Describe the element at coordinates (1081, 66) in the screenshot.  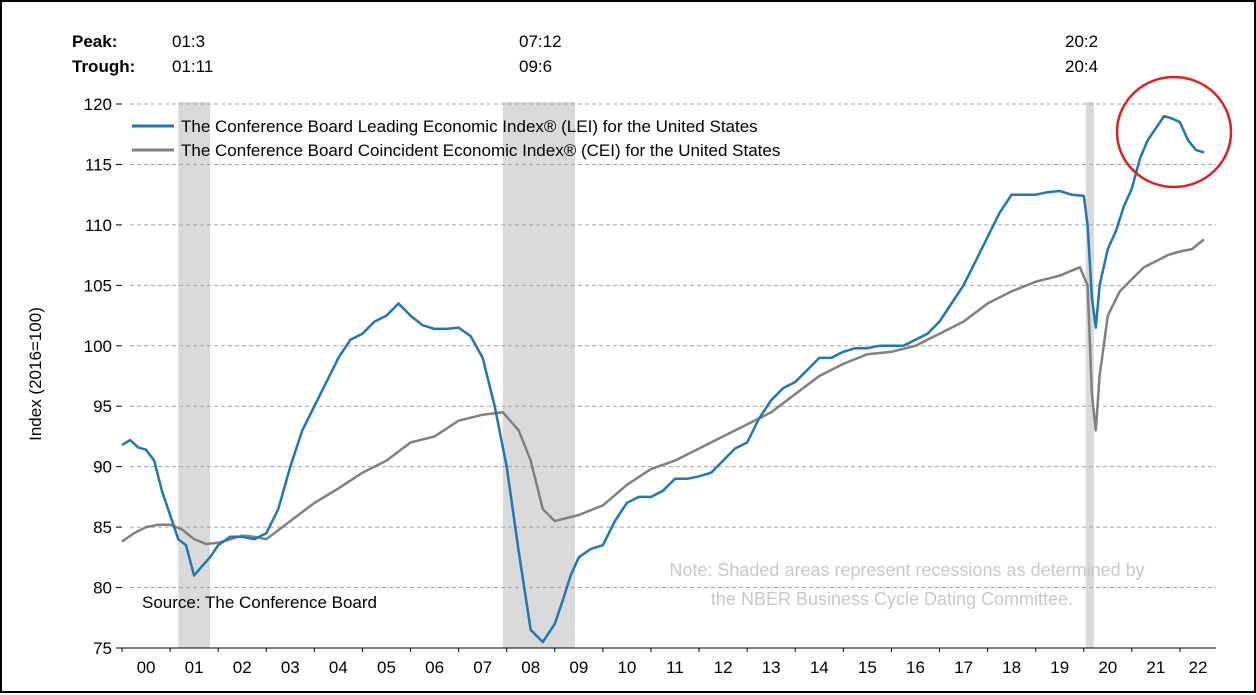
I see `recession-trough-2: 20:4` at that location.